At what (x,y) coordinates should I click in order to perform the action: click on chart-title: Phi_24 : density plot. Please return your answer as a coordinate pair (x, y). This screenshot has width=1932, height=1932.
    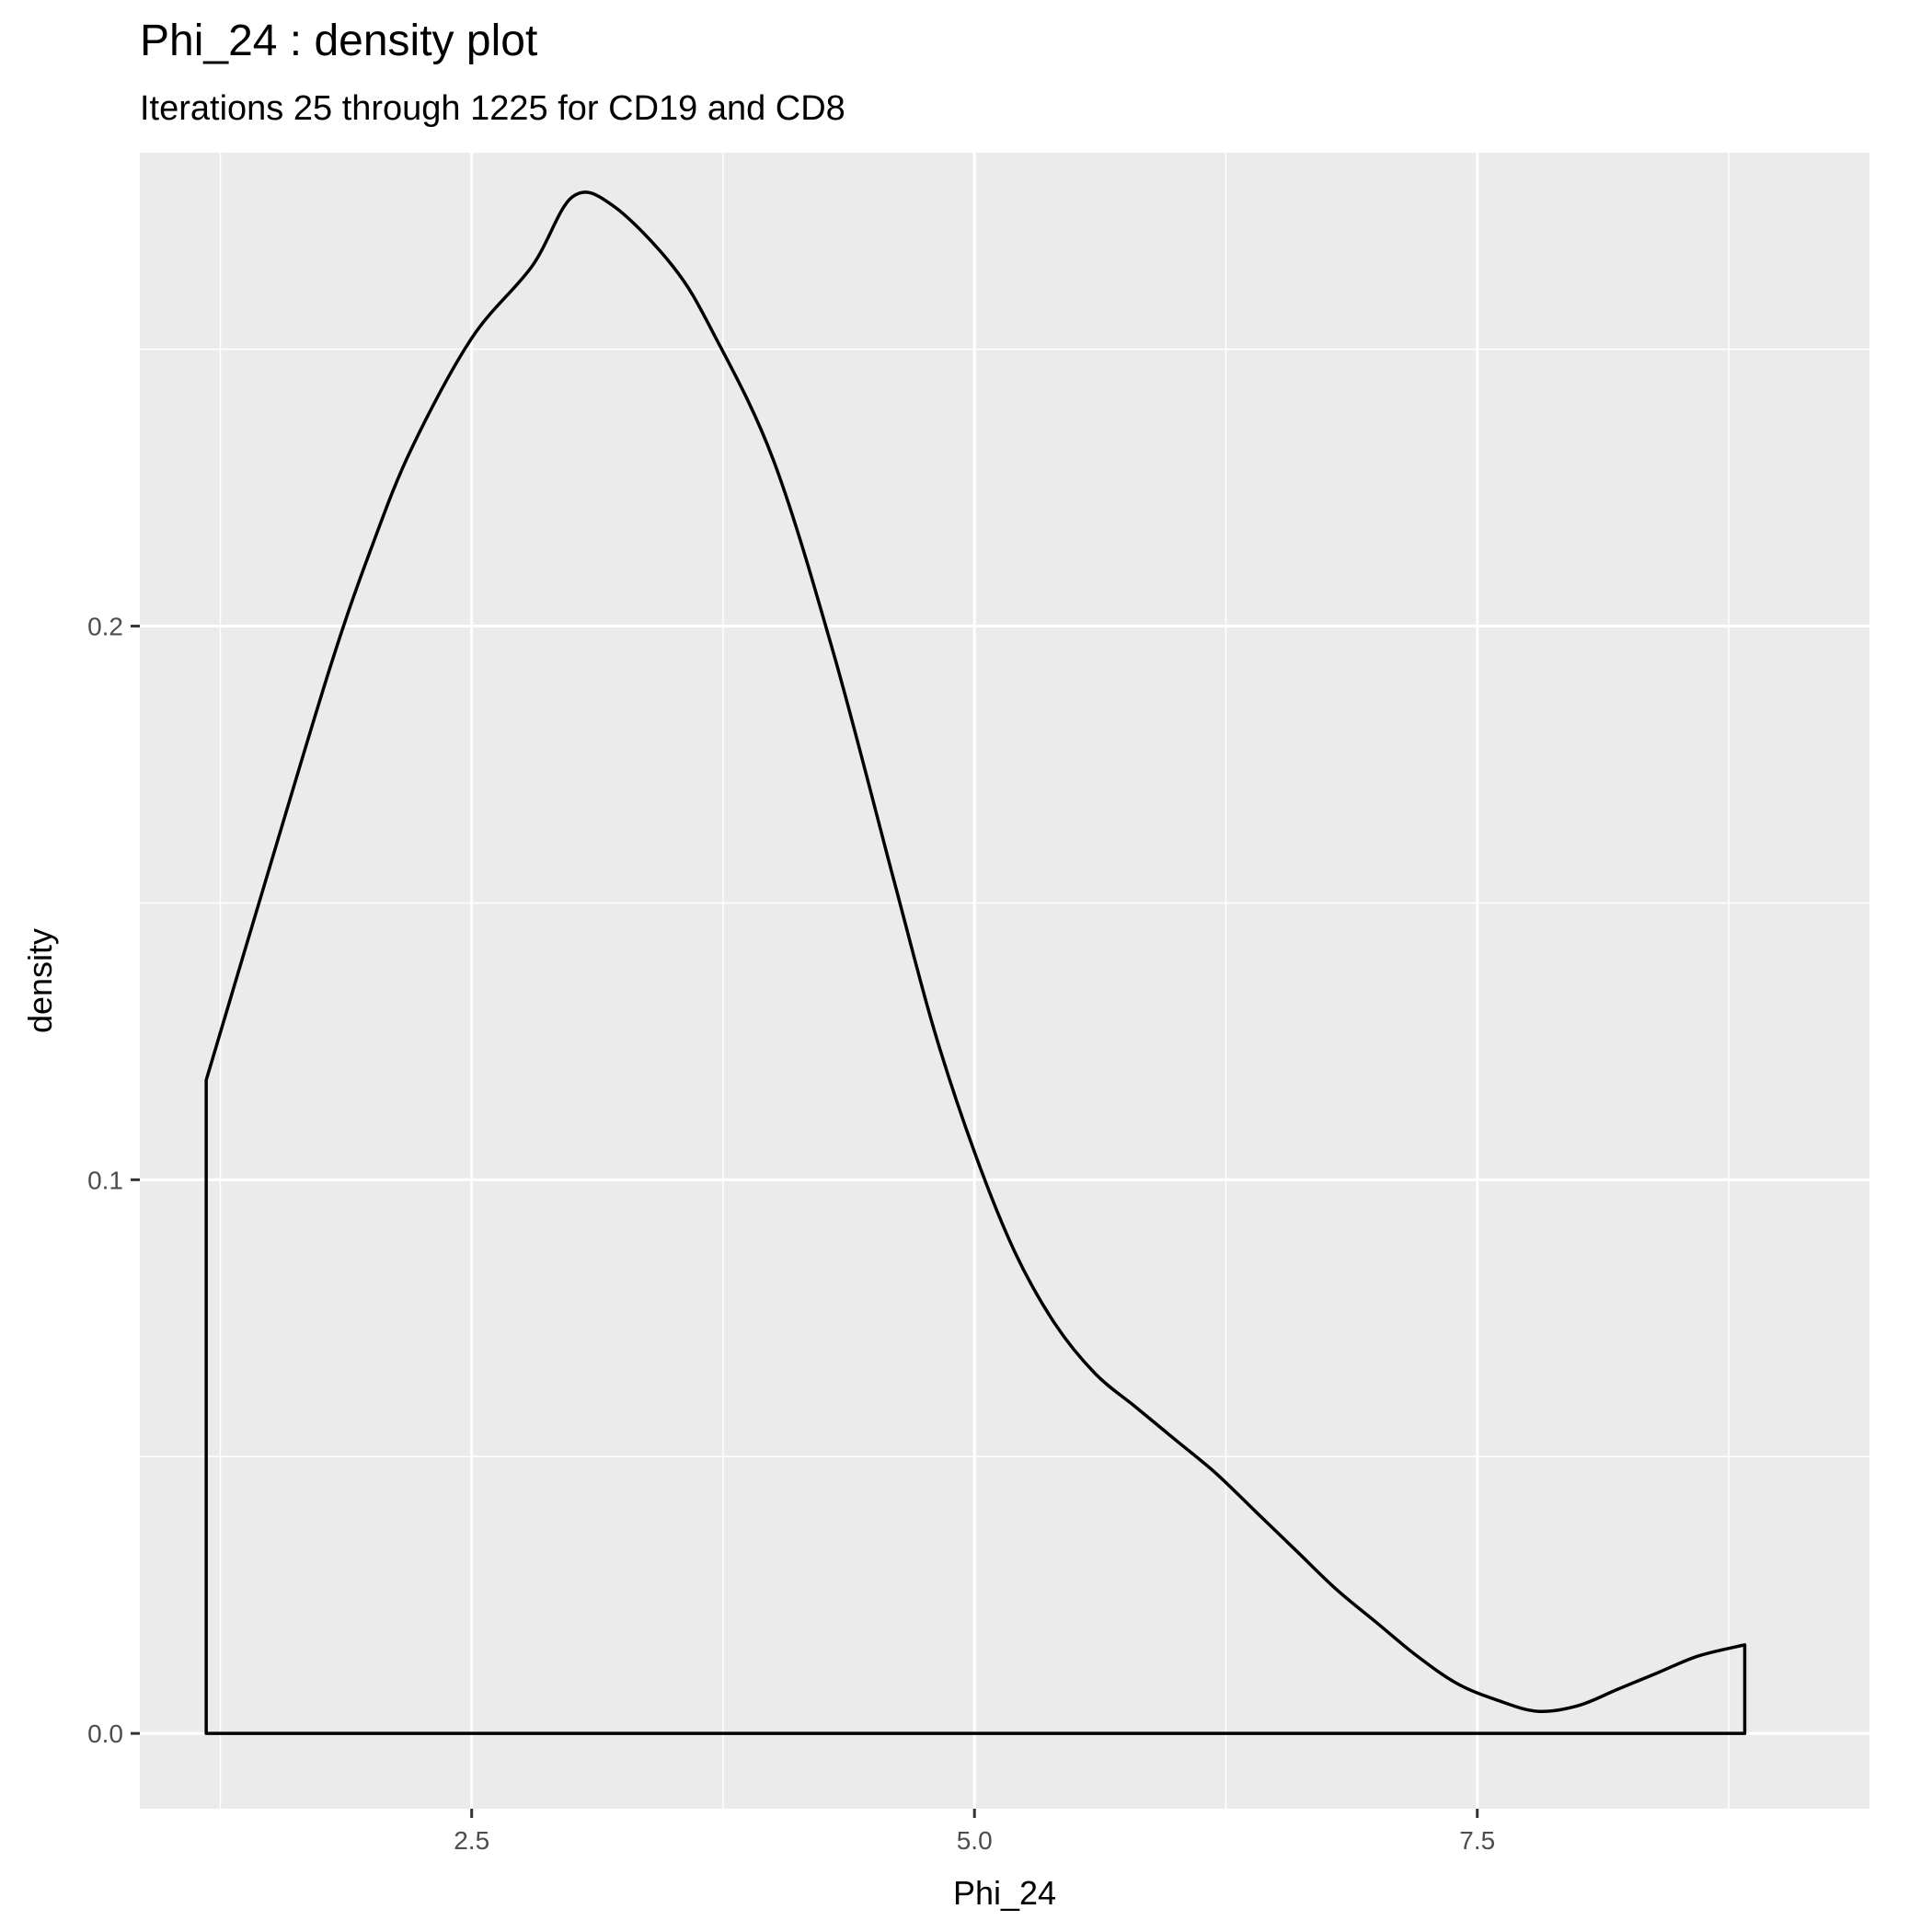
    Looking at the image, I should click on (338, 41).